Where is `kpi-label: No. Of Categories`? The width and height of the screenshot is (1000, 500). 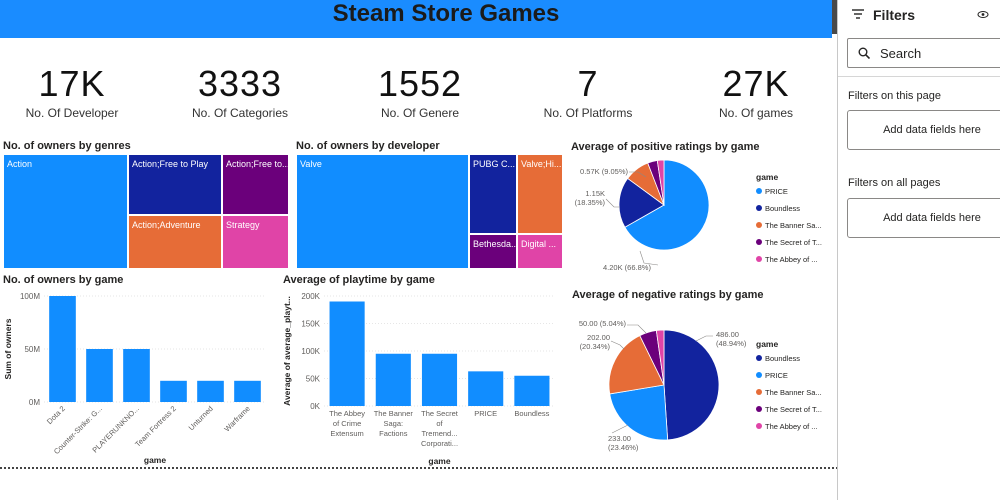
kpi-label: No. Of Categories is located at coordinates (240, 113).